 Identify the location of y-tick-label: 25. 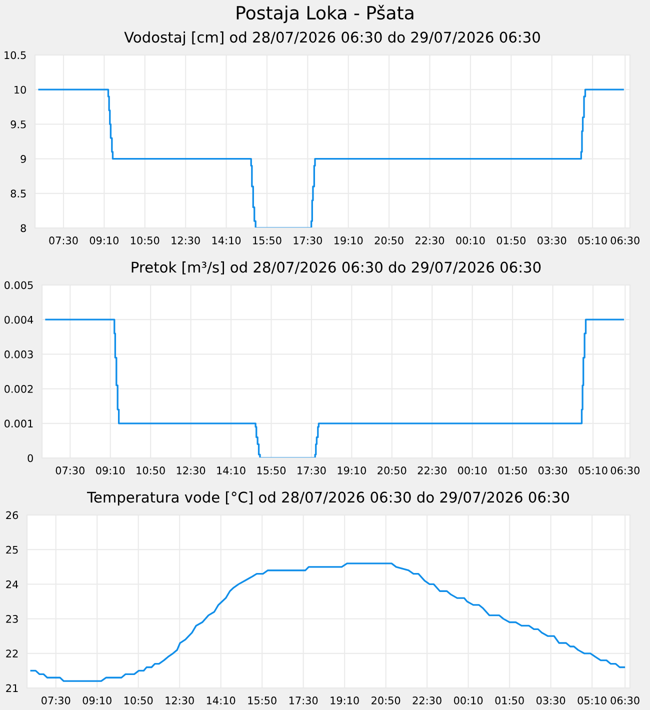
(12, 550).